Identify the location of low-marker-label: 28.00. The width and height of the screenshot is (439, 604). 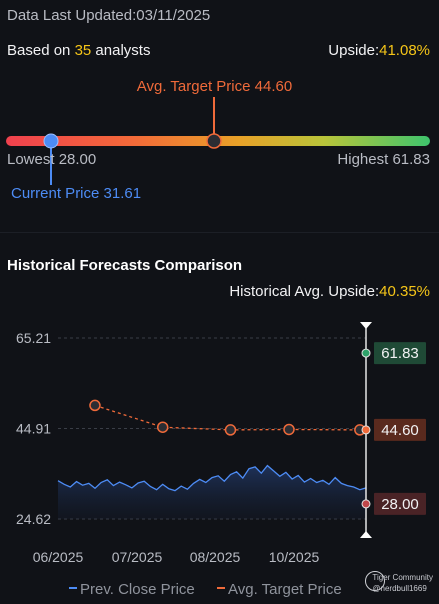
(400, 504).